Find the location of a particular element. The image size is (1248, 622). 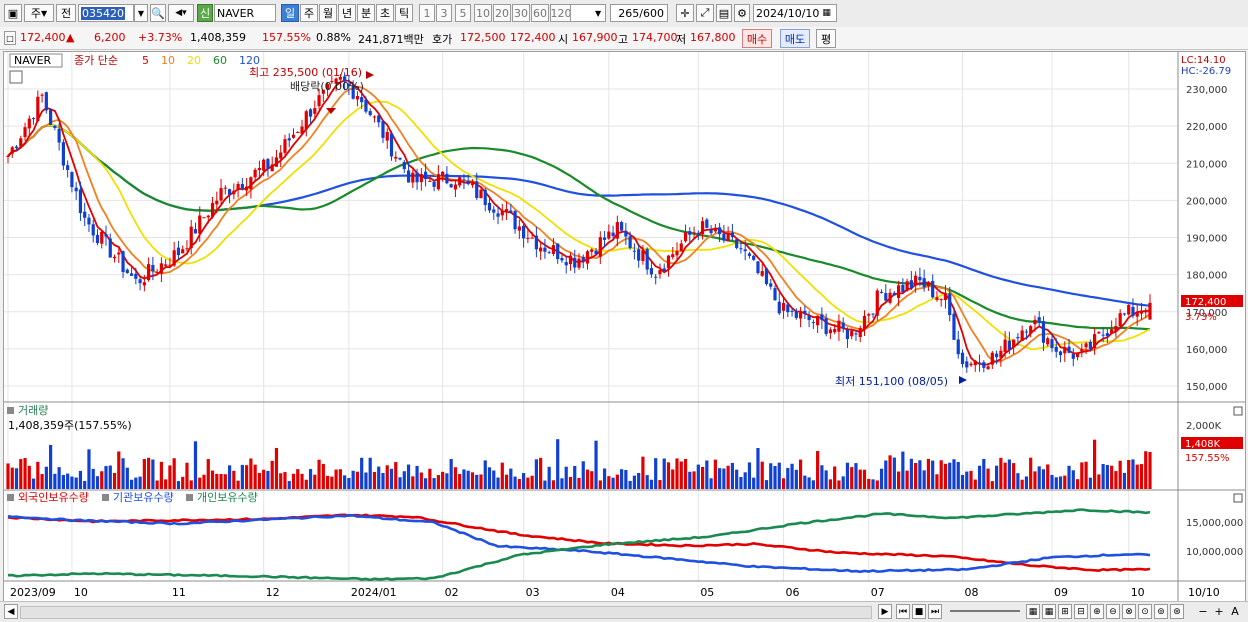

period-button: 틱 is located at coordinates (404, 13).